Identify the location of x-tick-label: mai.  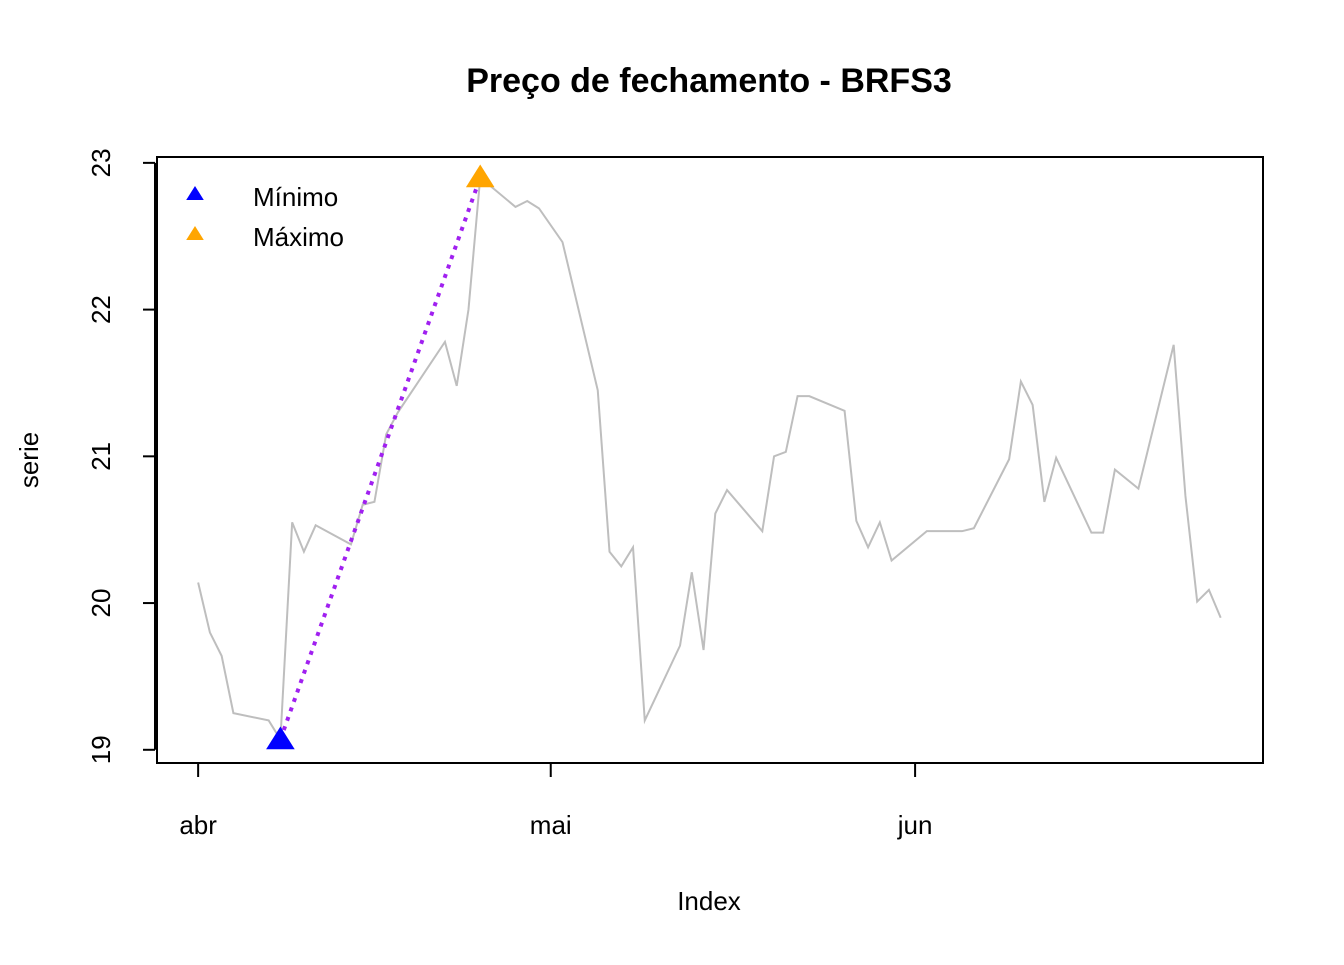
(551, 825).